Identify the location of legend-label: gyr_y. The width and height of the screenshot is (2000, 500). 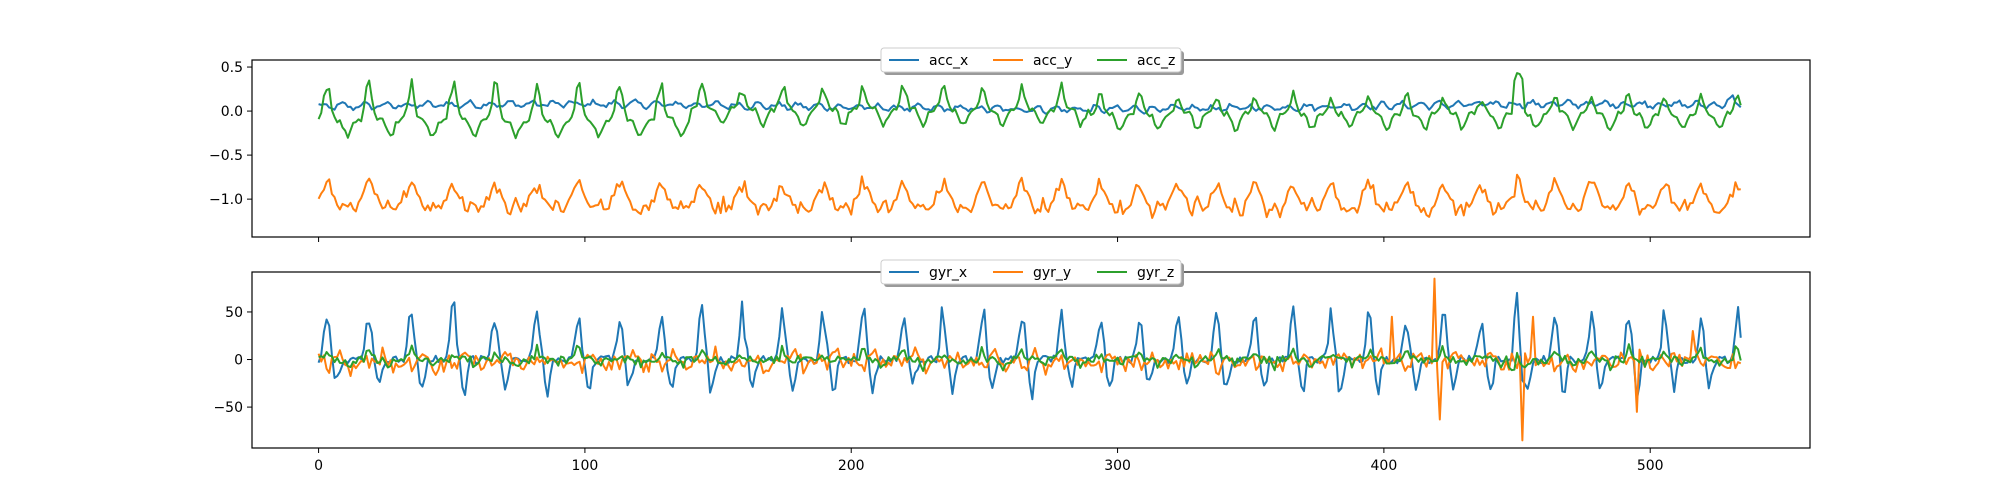
(1052, 273).